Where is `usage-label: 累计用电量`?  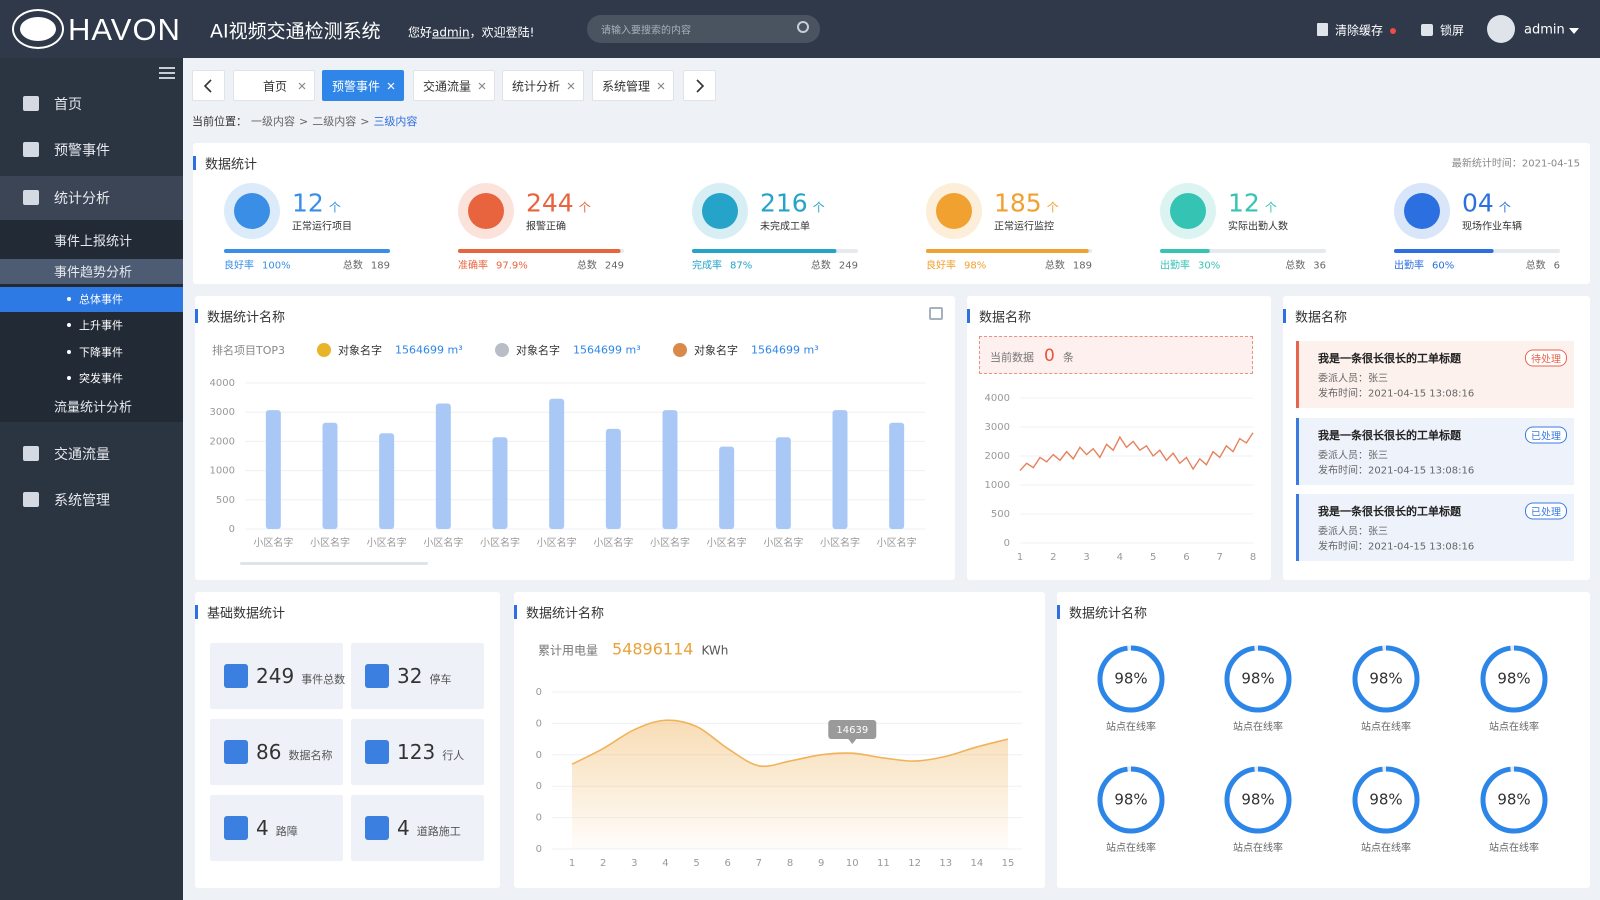
usage-label: 累计用电量 is located at coordinates (568, 650).